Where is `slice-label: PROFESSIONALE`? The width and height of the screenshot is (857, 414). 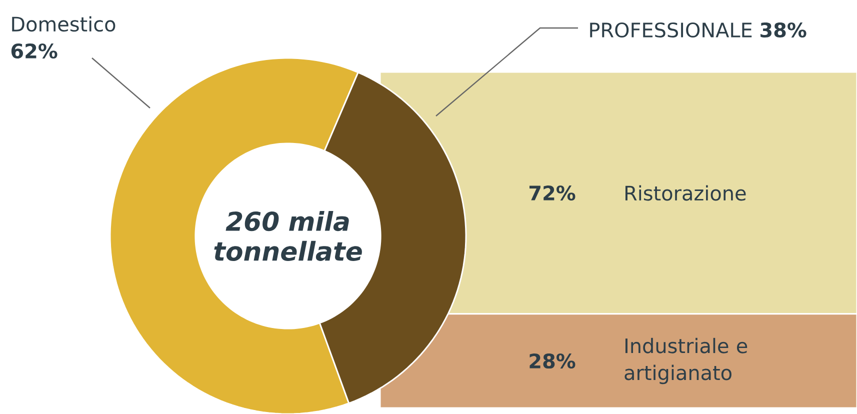 slice-label: PROFESSIONALE is located at coordinates (671, 30).